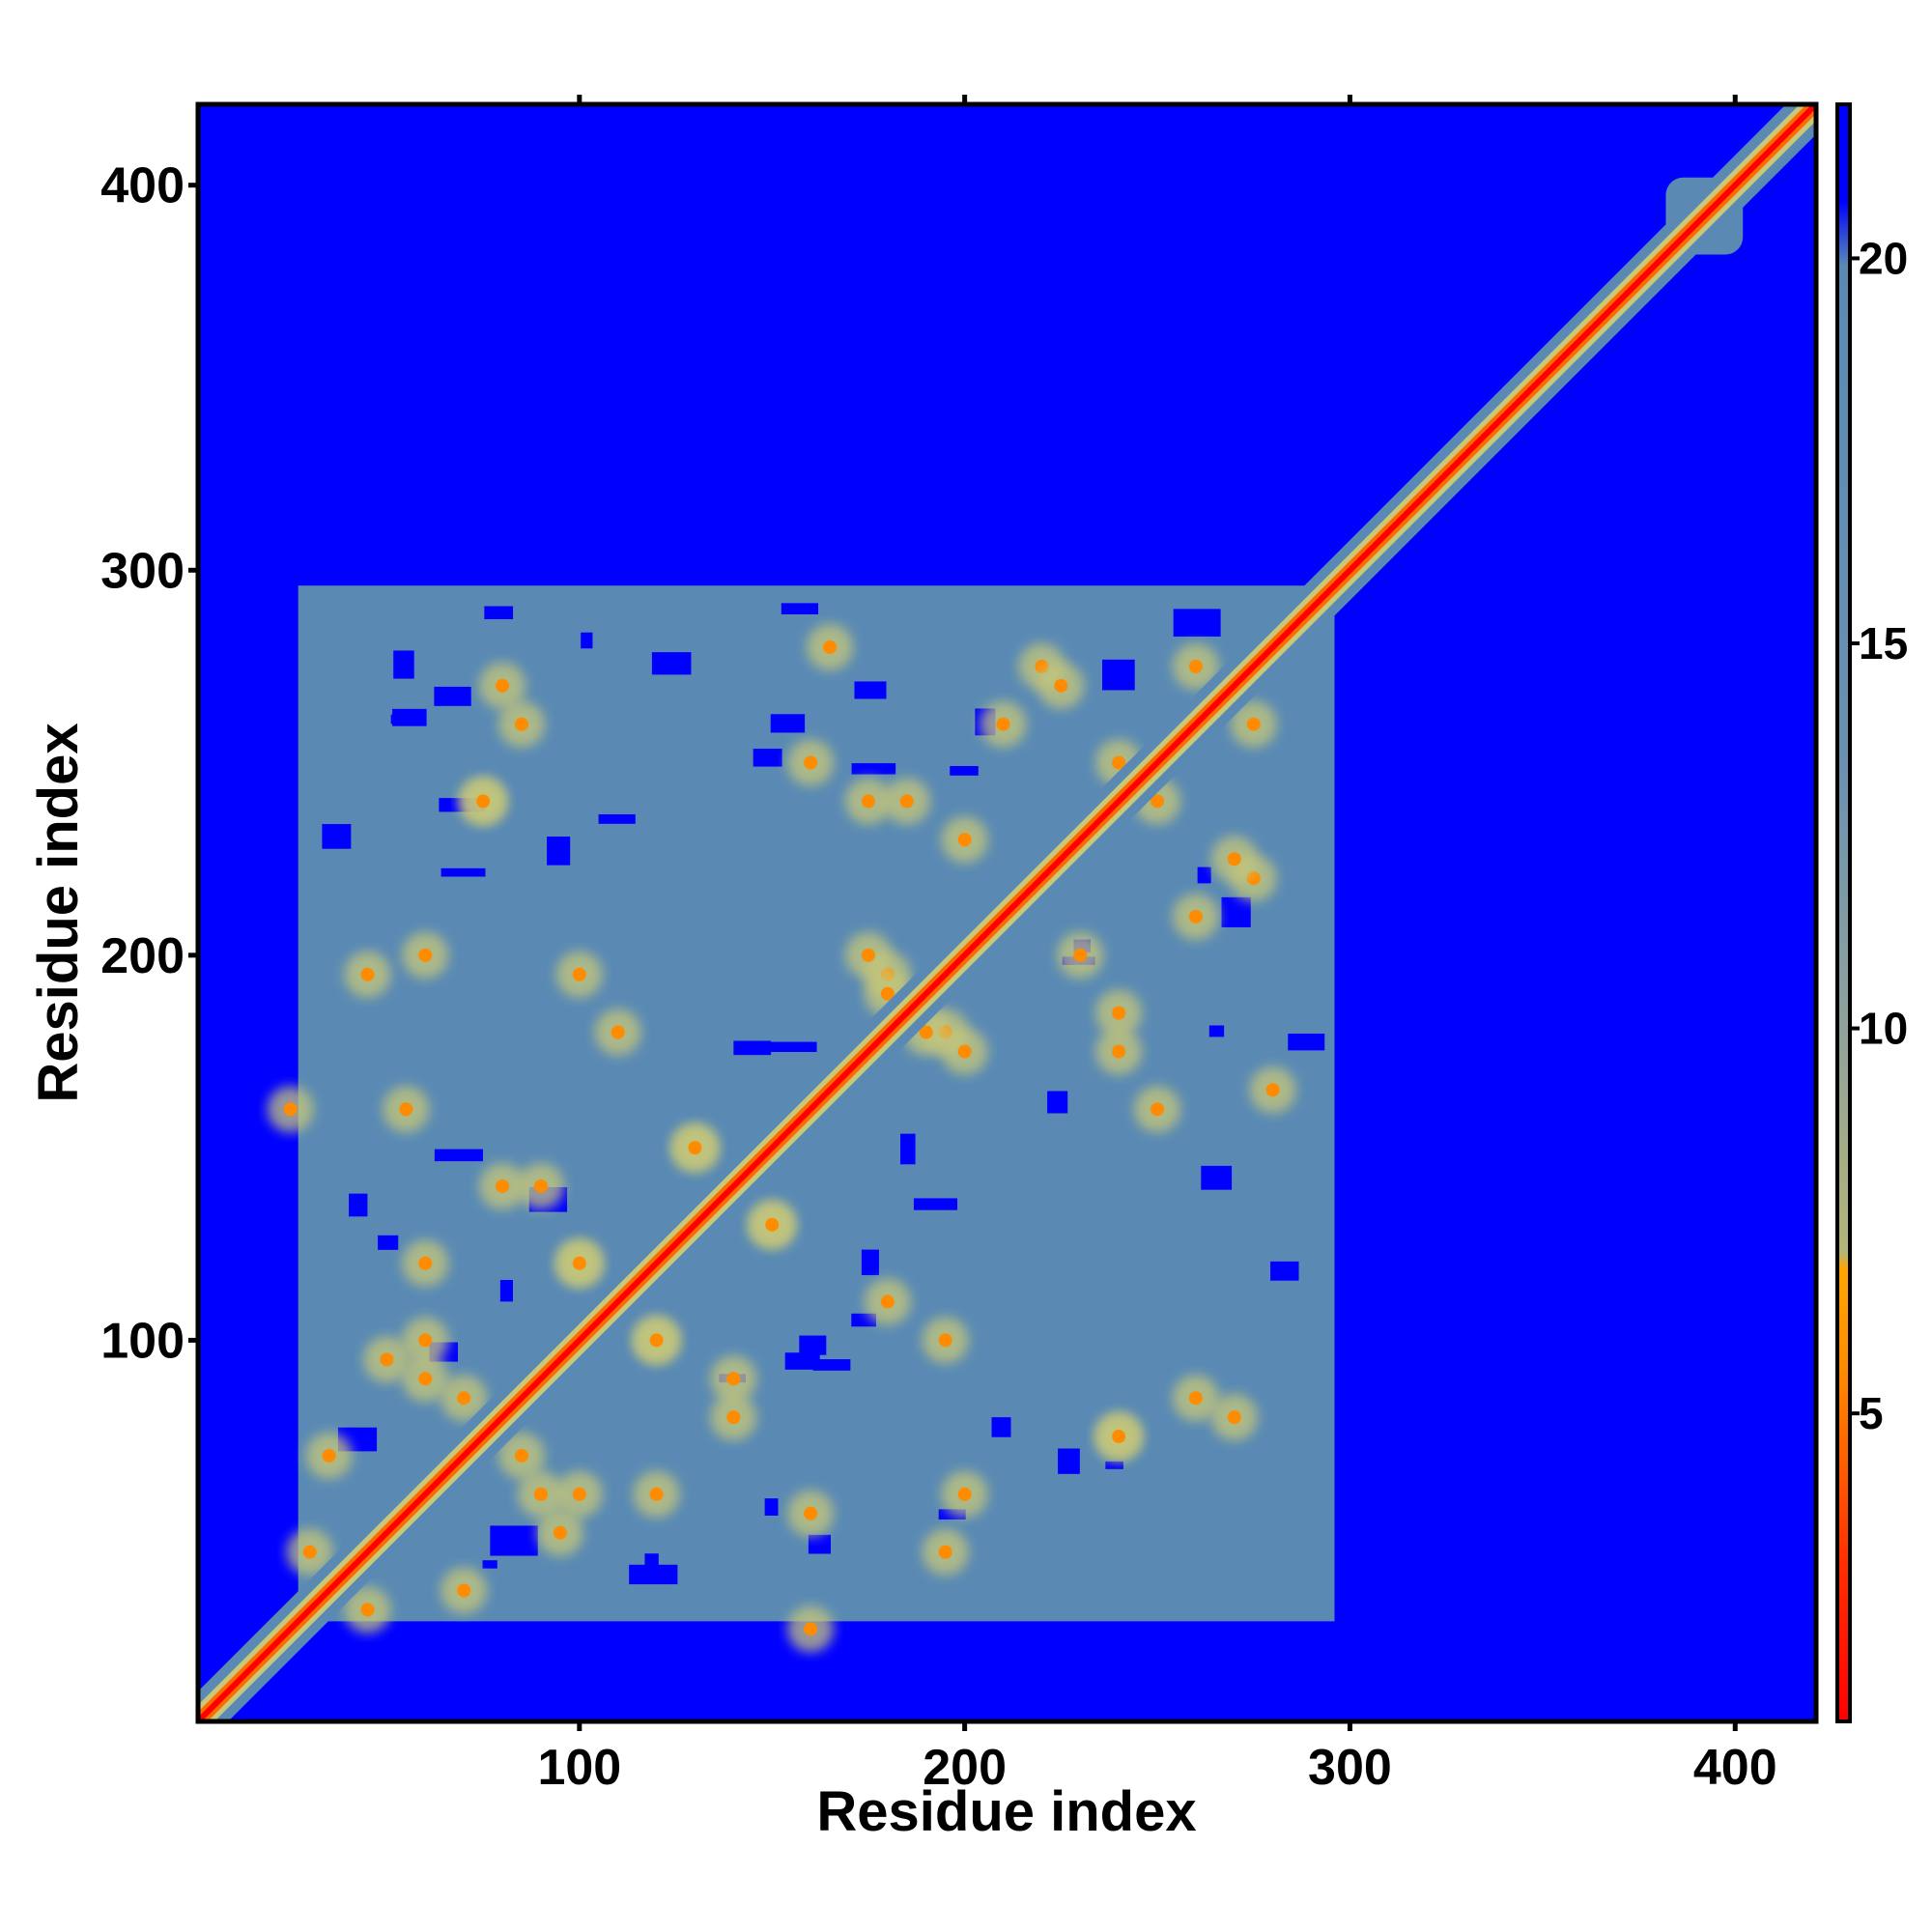 This screenshot has width=1932, height=1932. Describe the element at coordinates (149, 763) in the screenshot. I see `y-axis: 100 200 300 400` at that location.